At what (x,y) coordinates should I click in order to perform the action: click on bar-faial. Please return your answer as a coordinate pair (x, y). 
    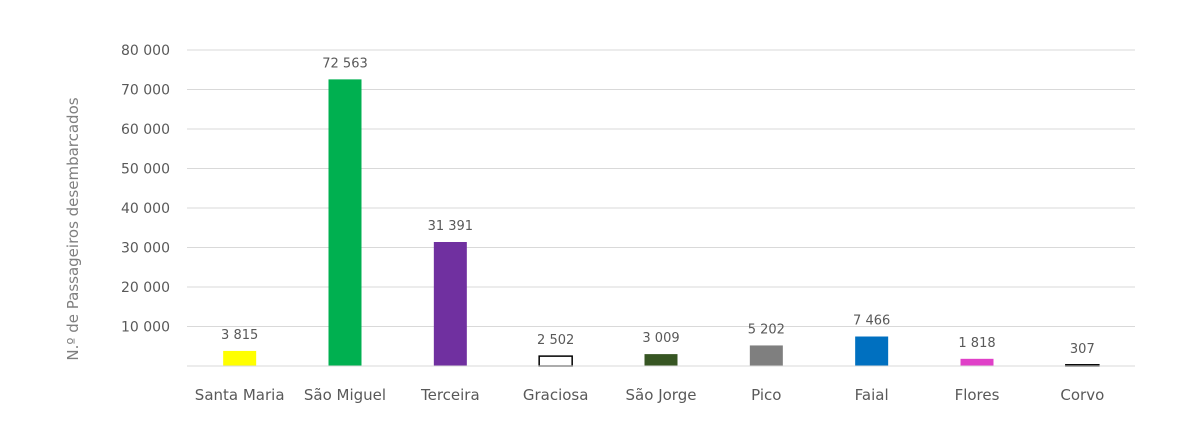
    Looking at the image, I should click on (872, 351).